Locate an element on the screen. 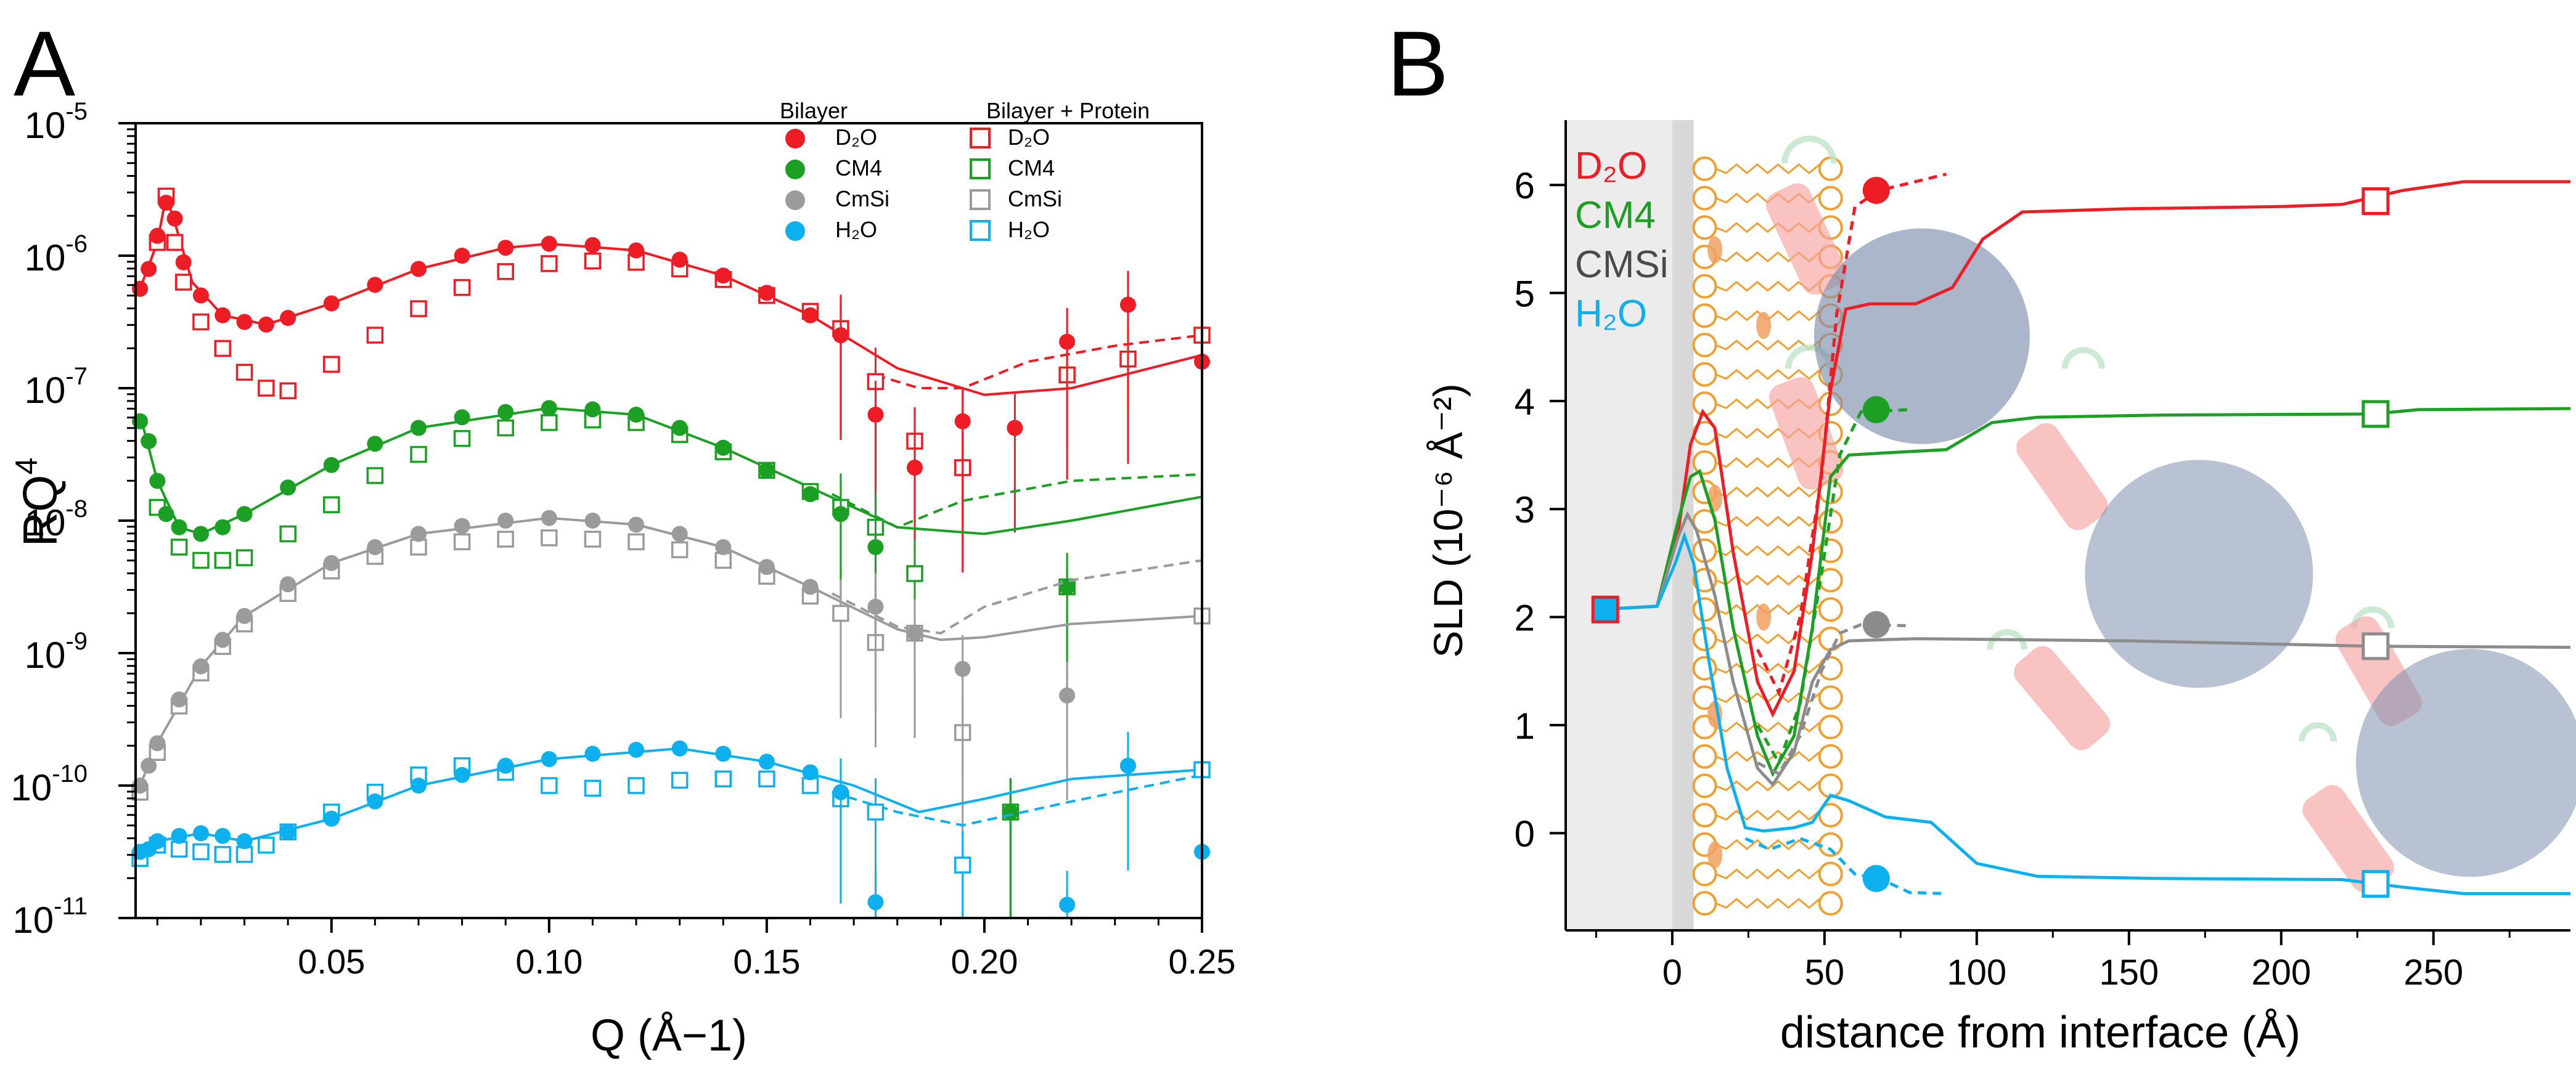 This screenshot has width=2576, height=1077. legend-a-rows: D₂O D₂O CM4 CM4 CmSi CmSi H₂O H₂O is located at coordinates (923, 183).